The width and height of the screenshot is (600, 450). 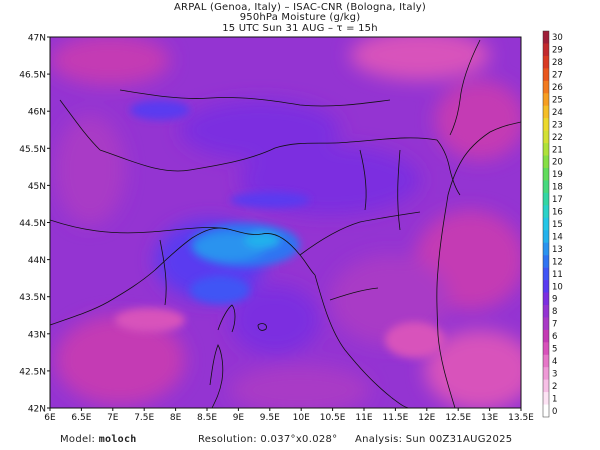 I want to click on colorbar-label: 22, so click(x=557, y=138).